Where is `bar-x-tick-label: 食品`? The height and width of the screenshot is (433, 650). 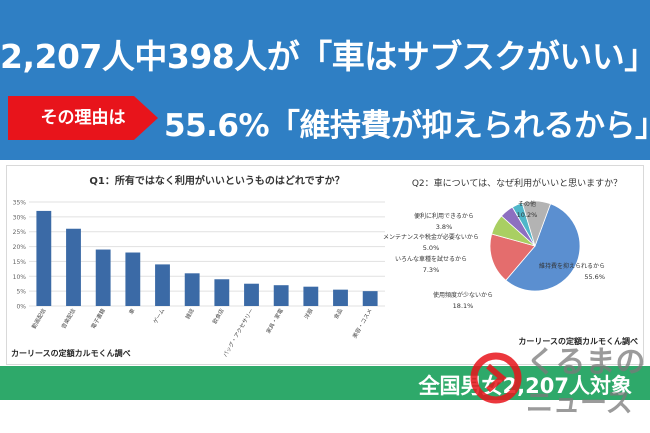 bar-x-tick-label: 食品 is located at coordinates (338, 314).